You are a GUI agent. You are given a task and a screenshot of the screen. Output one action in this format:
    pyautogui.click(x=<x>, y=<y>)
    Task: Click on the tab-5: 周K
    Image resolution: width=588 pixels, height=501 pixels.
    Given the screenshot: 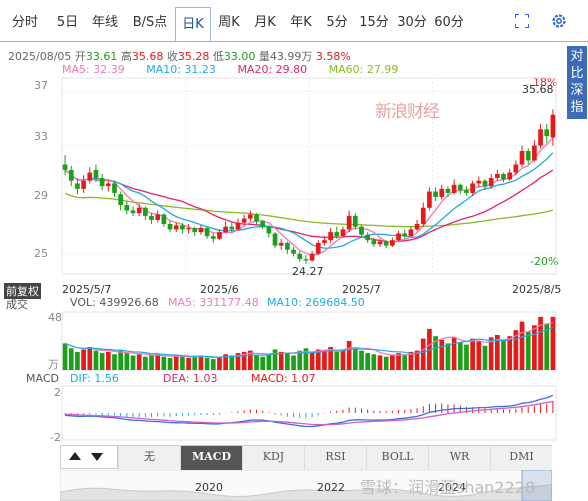 What is the action you would take?
    pyautogui.click(x=229, y=22)
    